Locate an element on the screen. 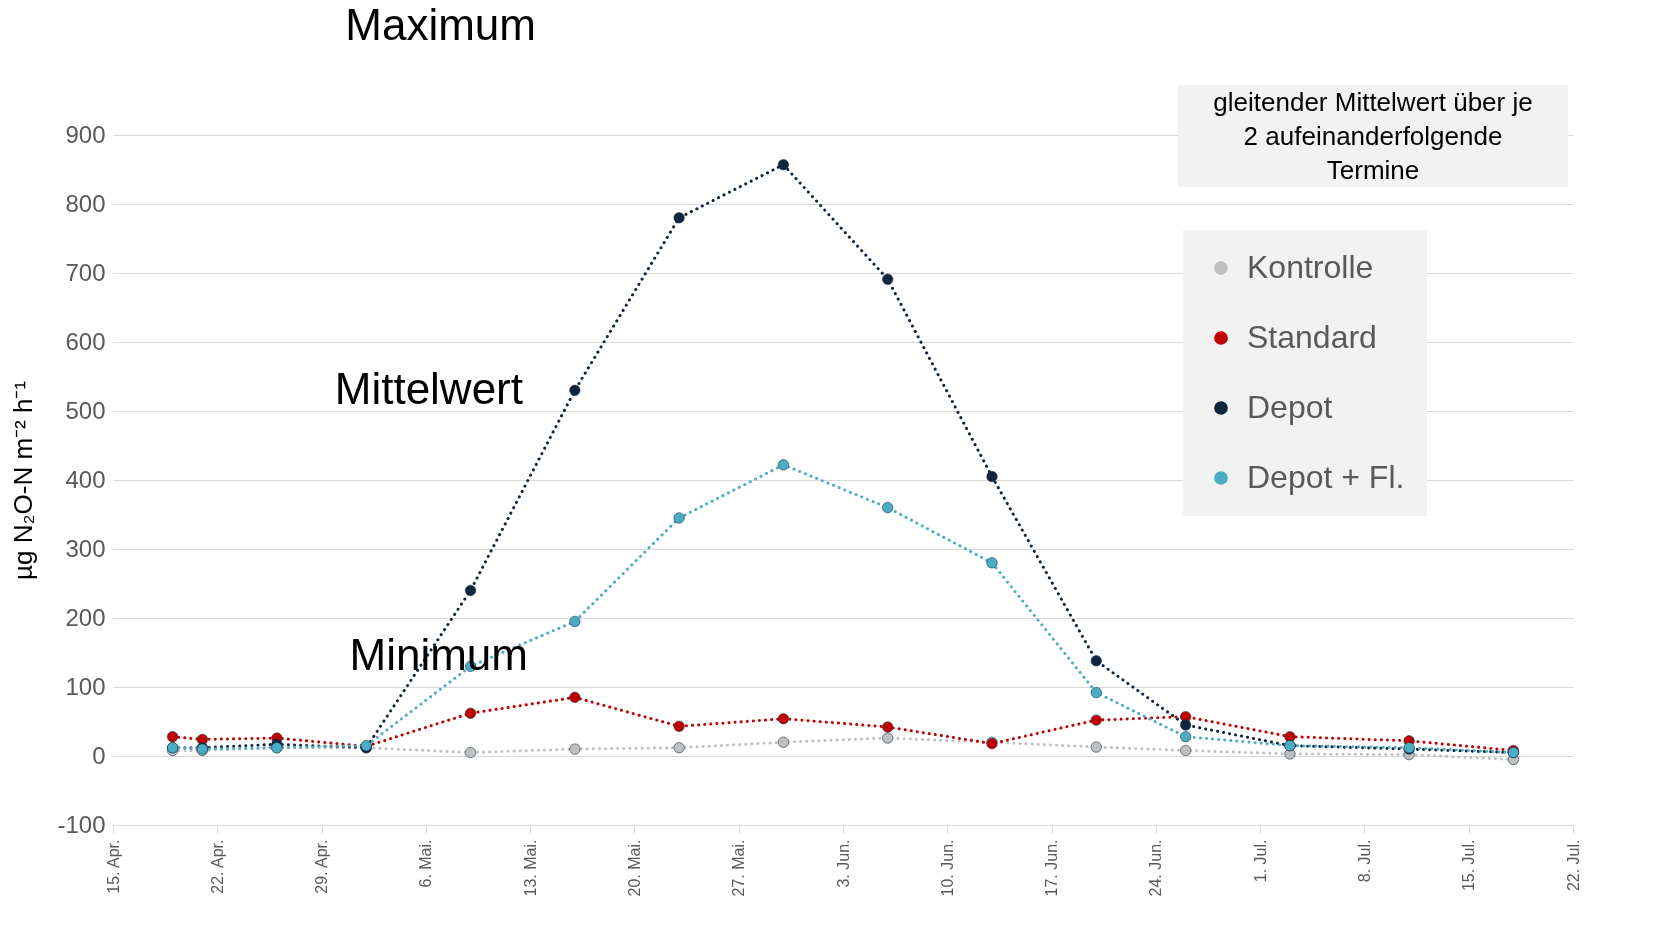 Image resolution: width=1665 pixels, height=941 pixels. y-tick-label: 700 is located at coordinates (85, 272).